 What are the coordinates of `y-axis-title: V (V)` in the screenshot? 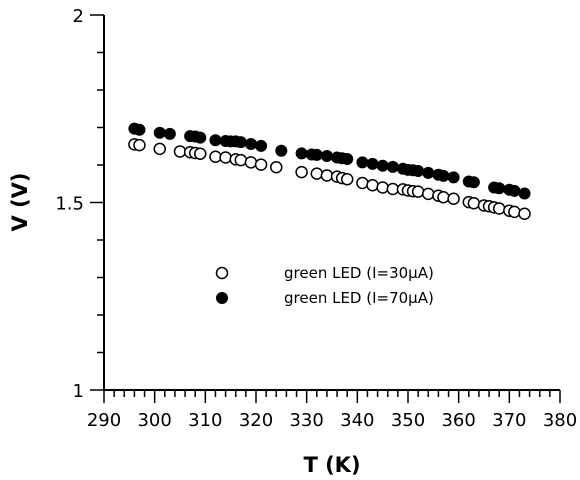 It's located at (20, 201).